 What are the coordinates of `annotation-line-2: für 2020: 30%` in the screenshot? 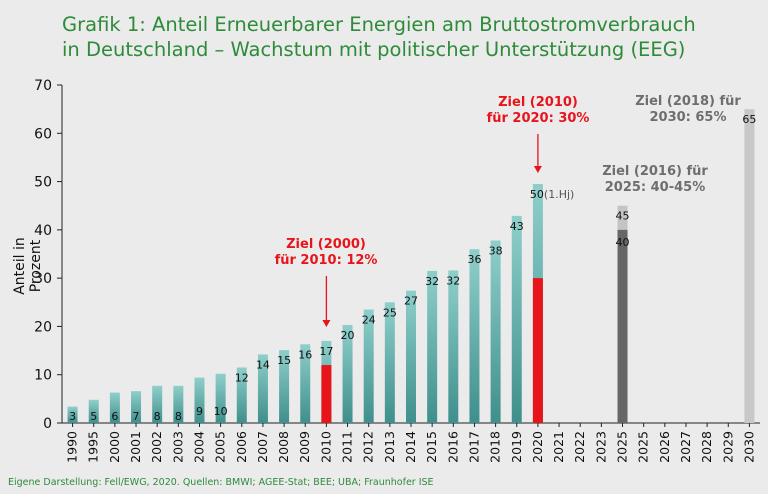 It's located at (538, 118).